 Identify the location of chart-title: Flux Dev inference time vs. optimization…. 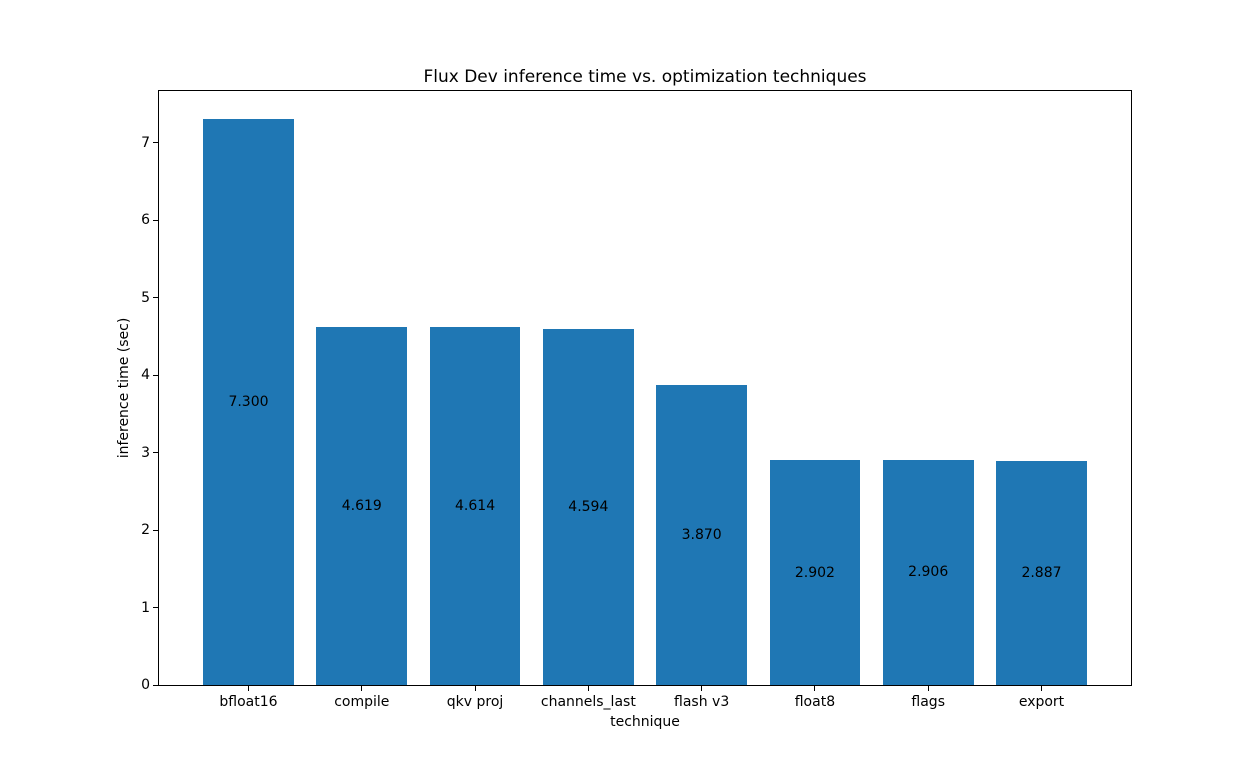
(645, 77).